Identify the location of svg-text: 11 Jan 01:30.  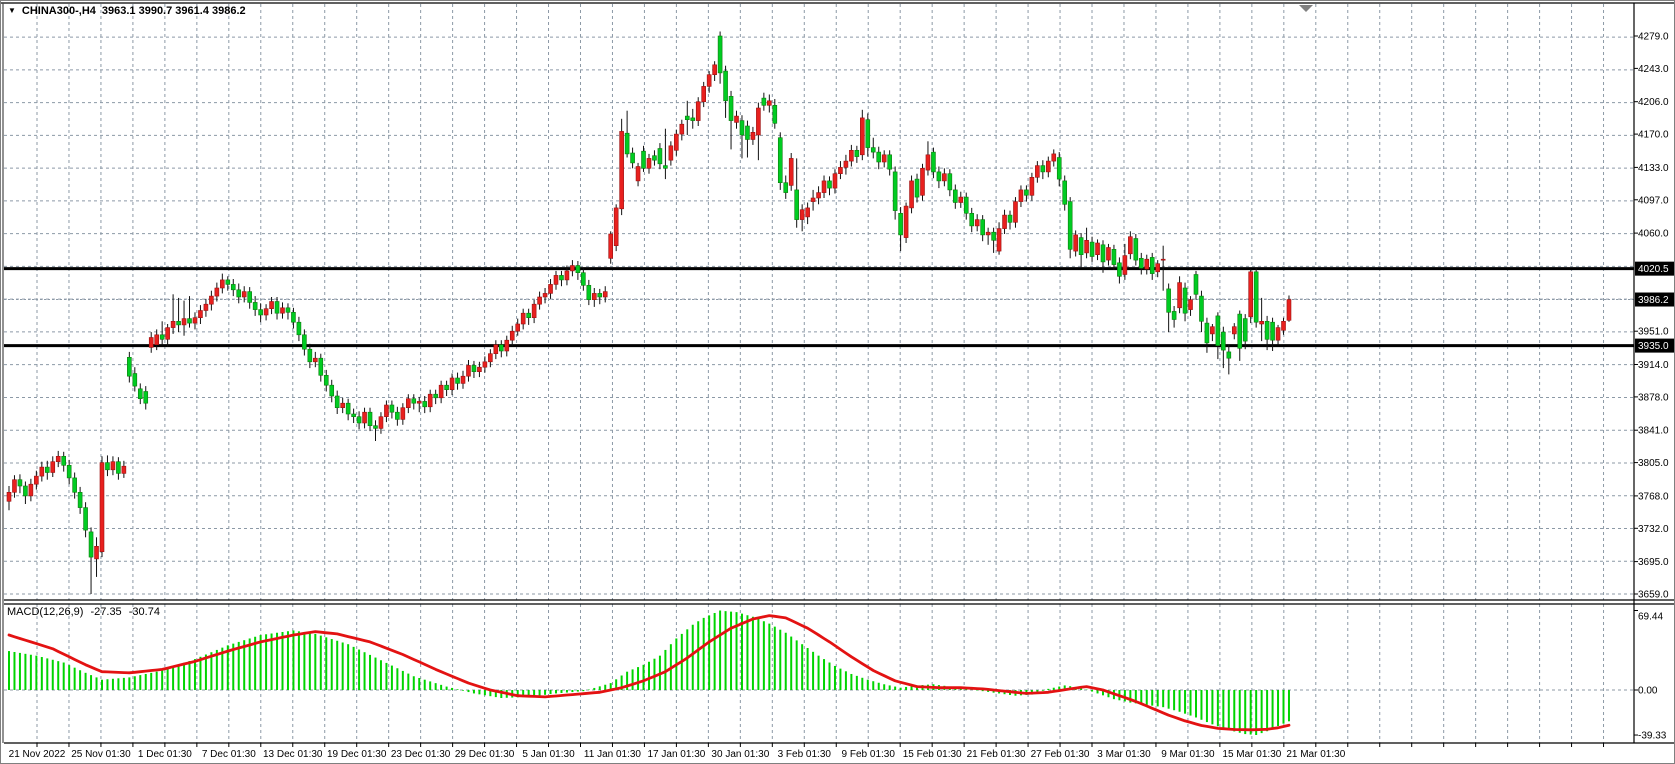
(613, 754).